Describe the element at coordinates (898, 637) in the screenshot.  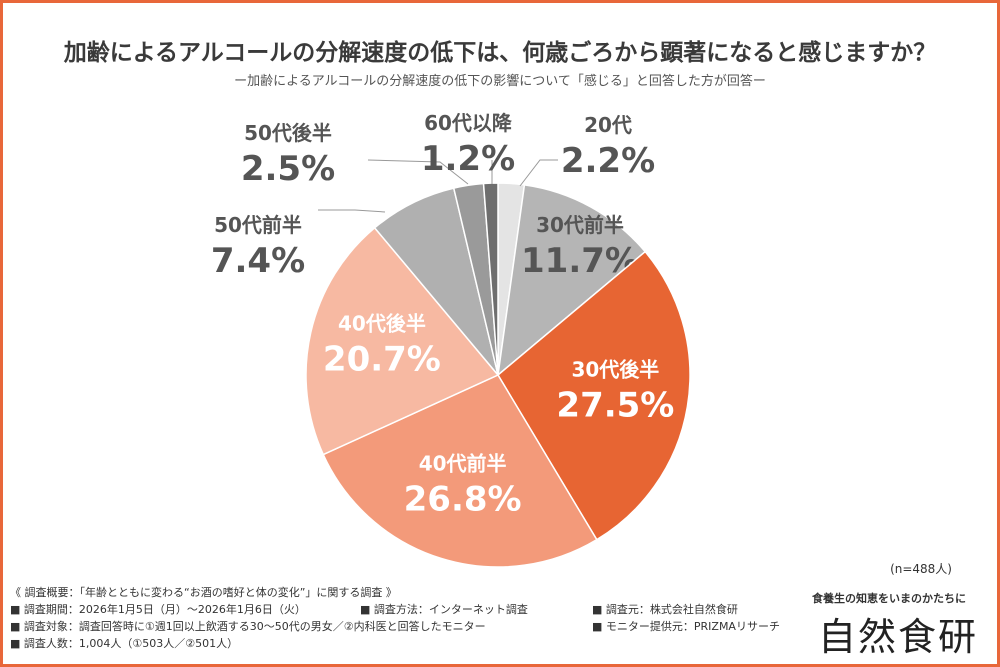
I see `company-logo: 自然食研` at that location.